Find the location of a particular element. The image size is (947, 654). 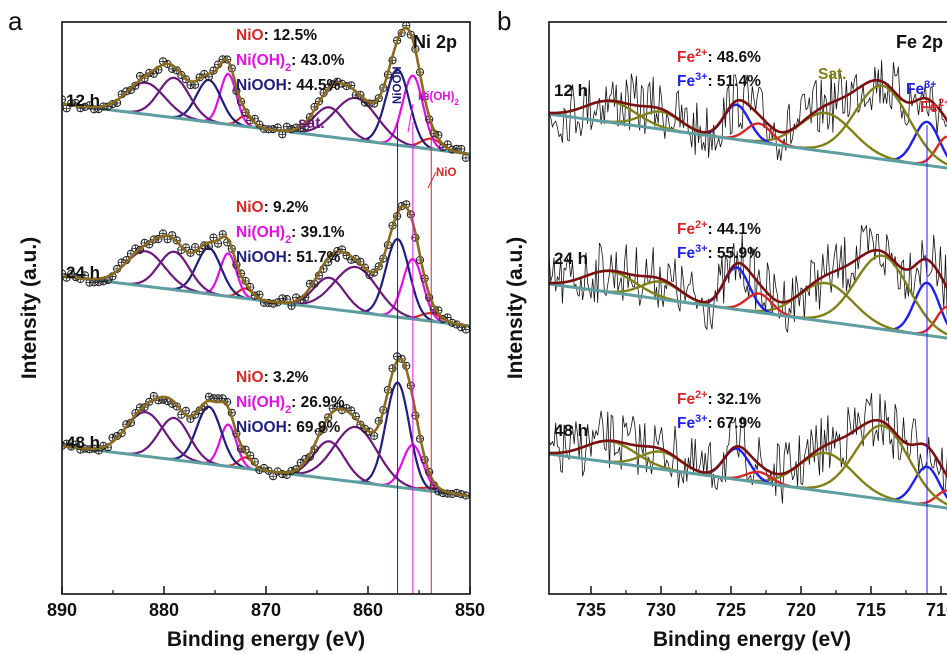

x-tick-label-fe2p: 730 is located at coordinates (661, 610).